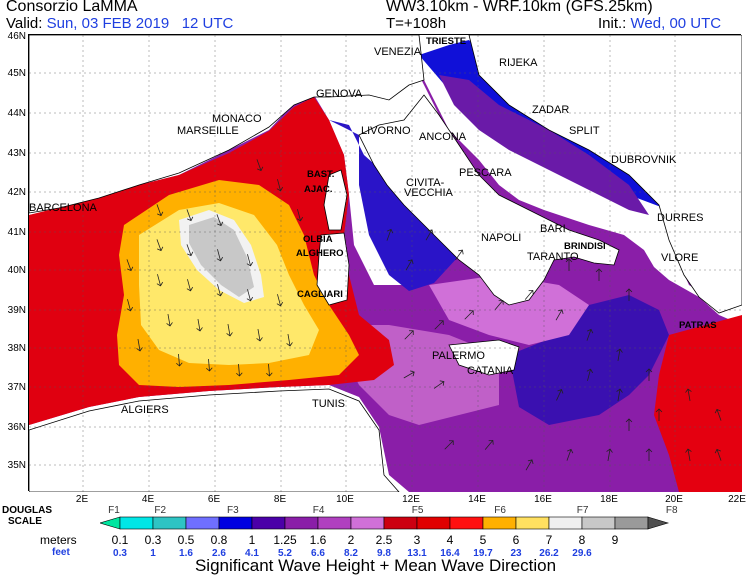 This screenshot has width=751, height=580. I want to click on city-label: RIJEKA, so click(518, 63).